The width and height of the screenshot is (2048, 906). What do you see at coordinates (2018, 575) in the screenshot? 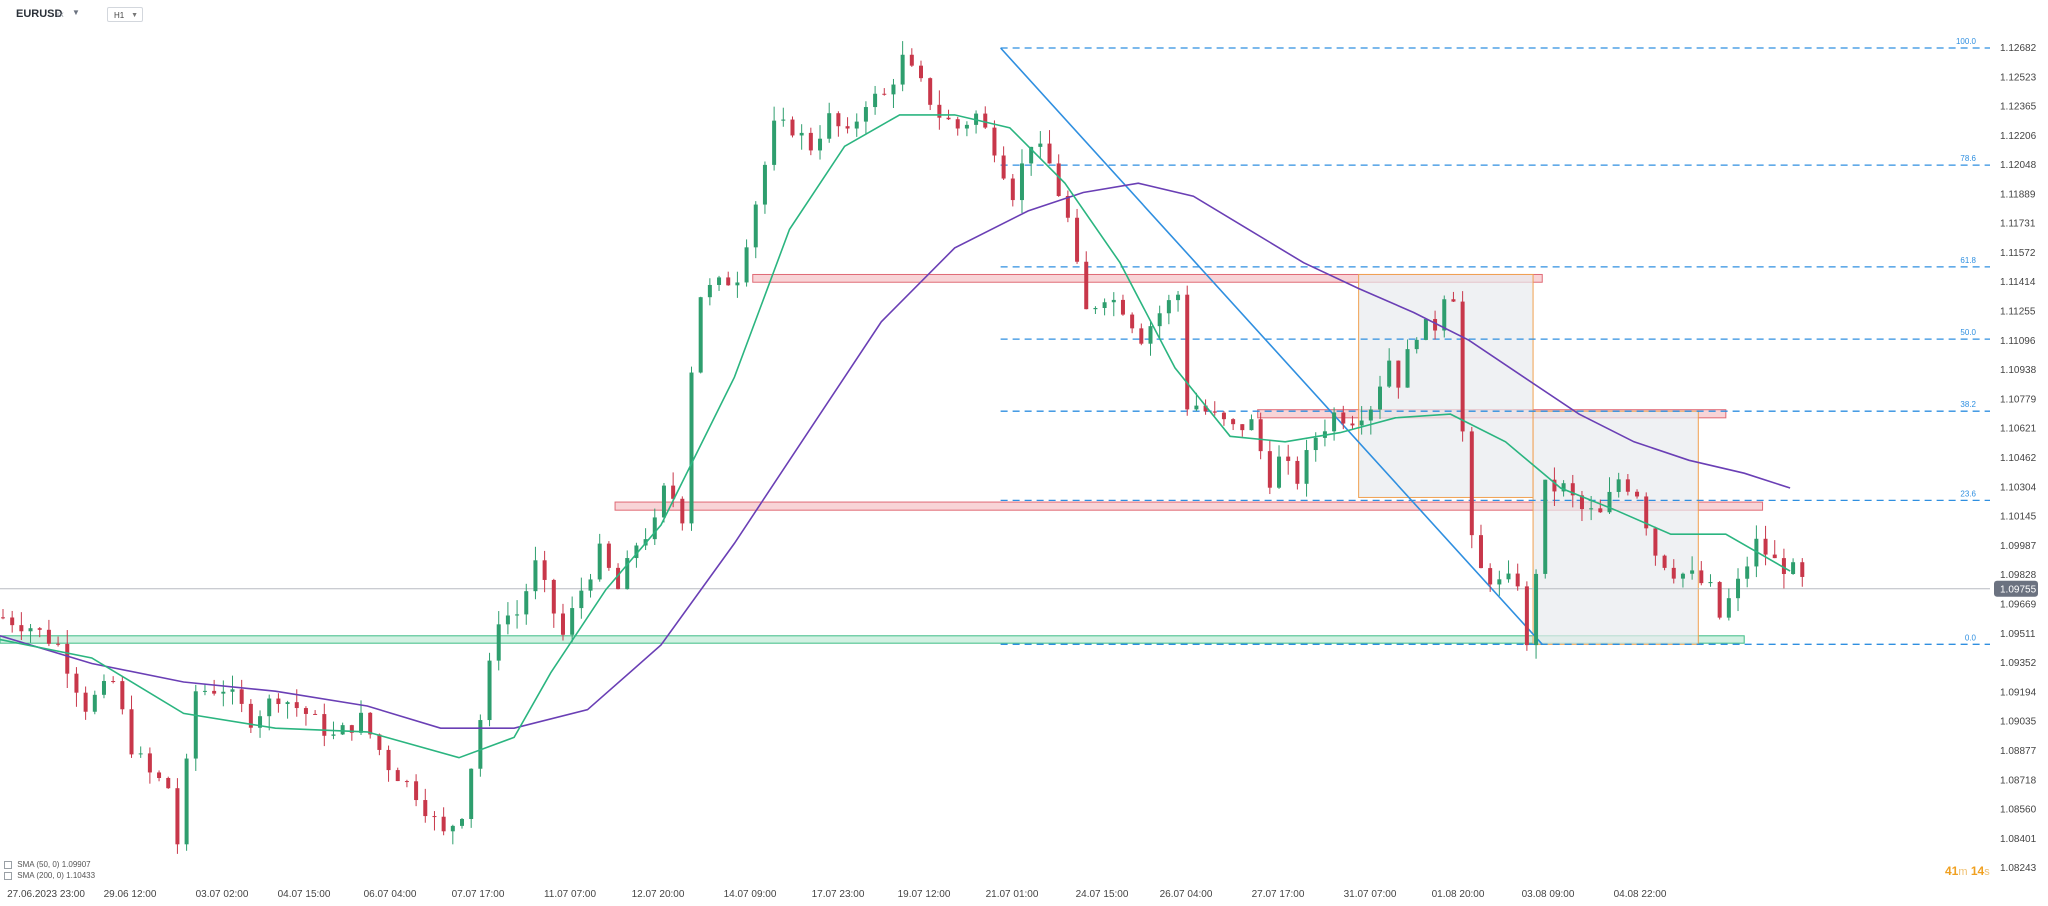
I see `y-tick-label: 1.09828` at bounding box center [2018, 575].